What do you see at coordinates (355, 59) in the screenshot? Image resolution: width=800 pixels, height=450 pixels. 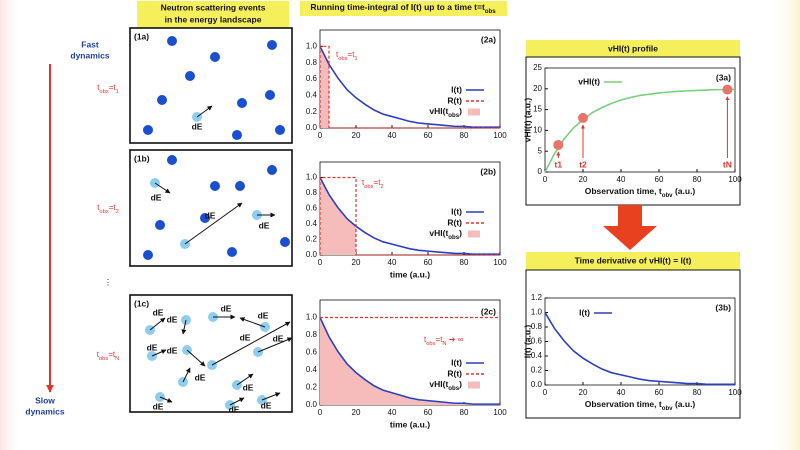 I see `text-part: 1` at bounding box center [355, 59].